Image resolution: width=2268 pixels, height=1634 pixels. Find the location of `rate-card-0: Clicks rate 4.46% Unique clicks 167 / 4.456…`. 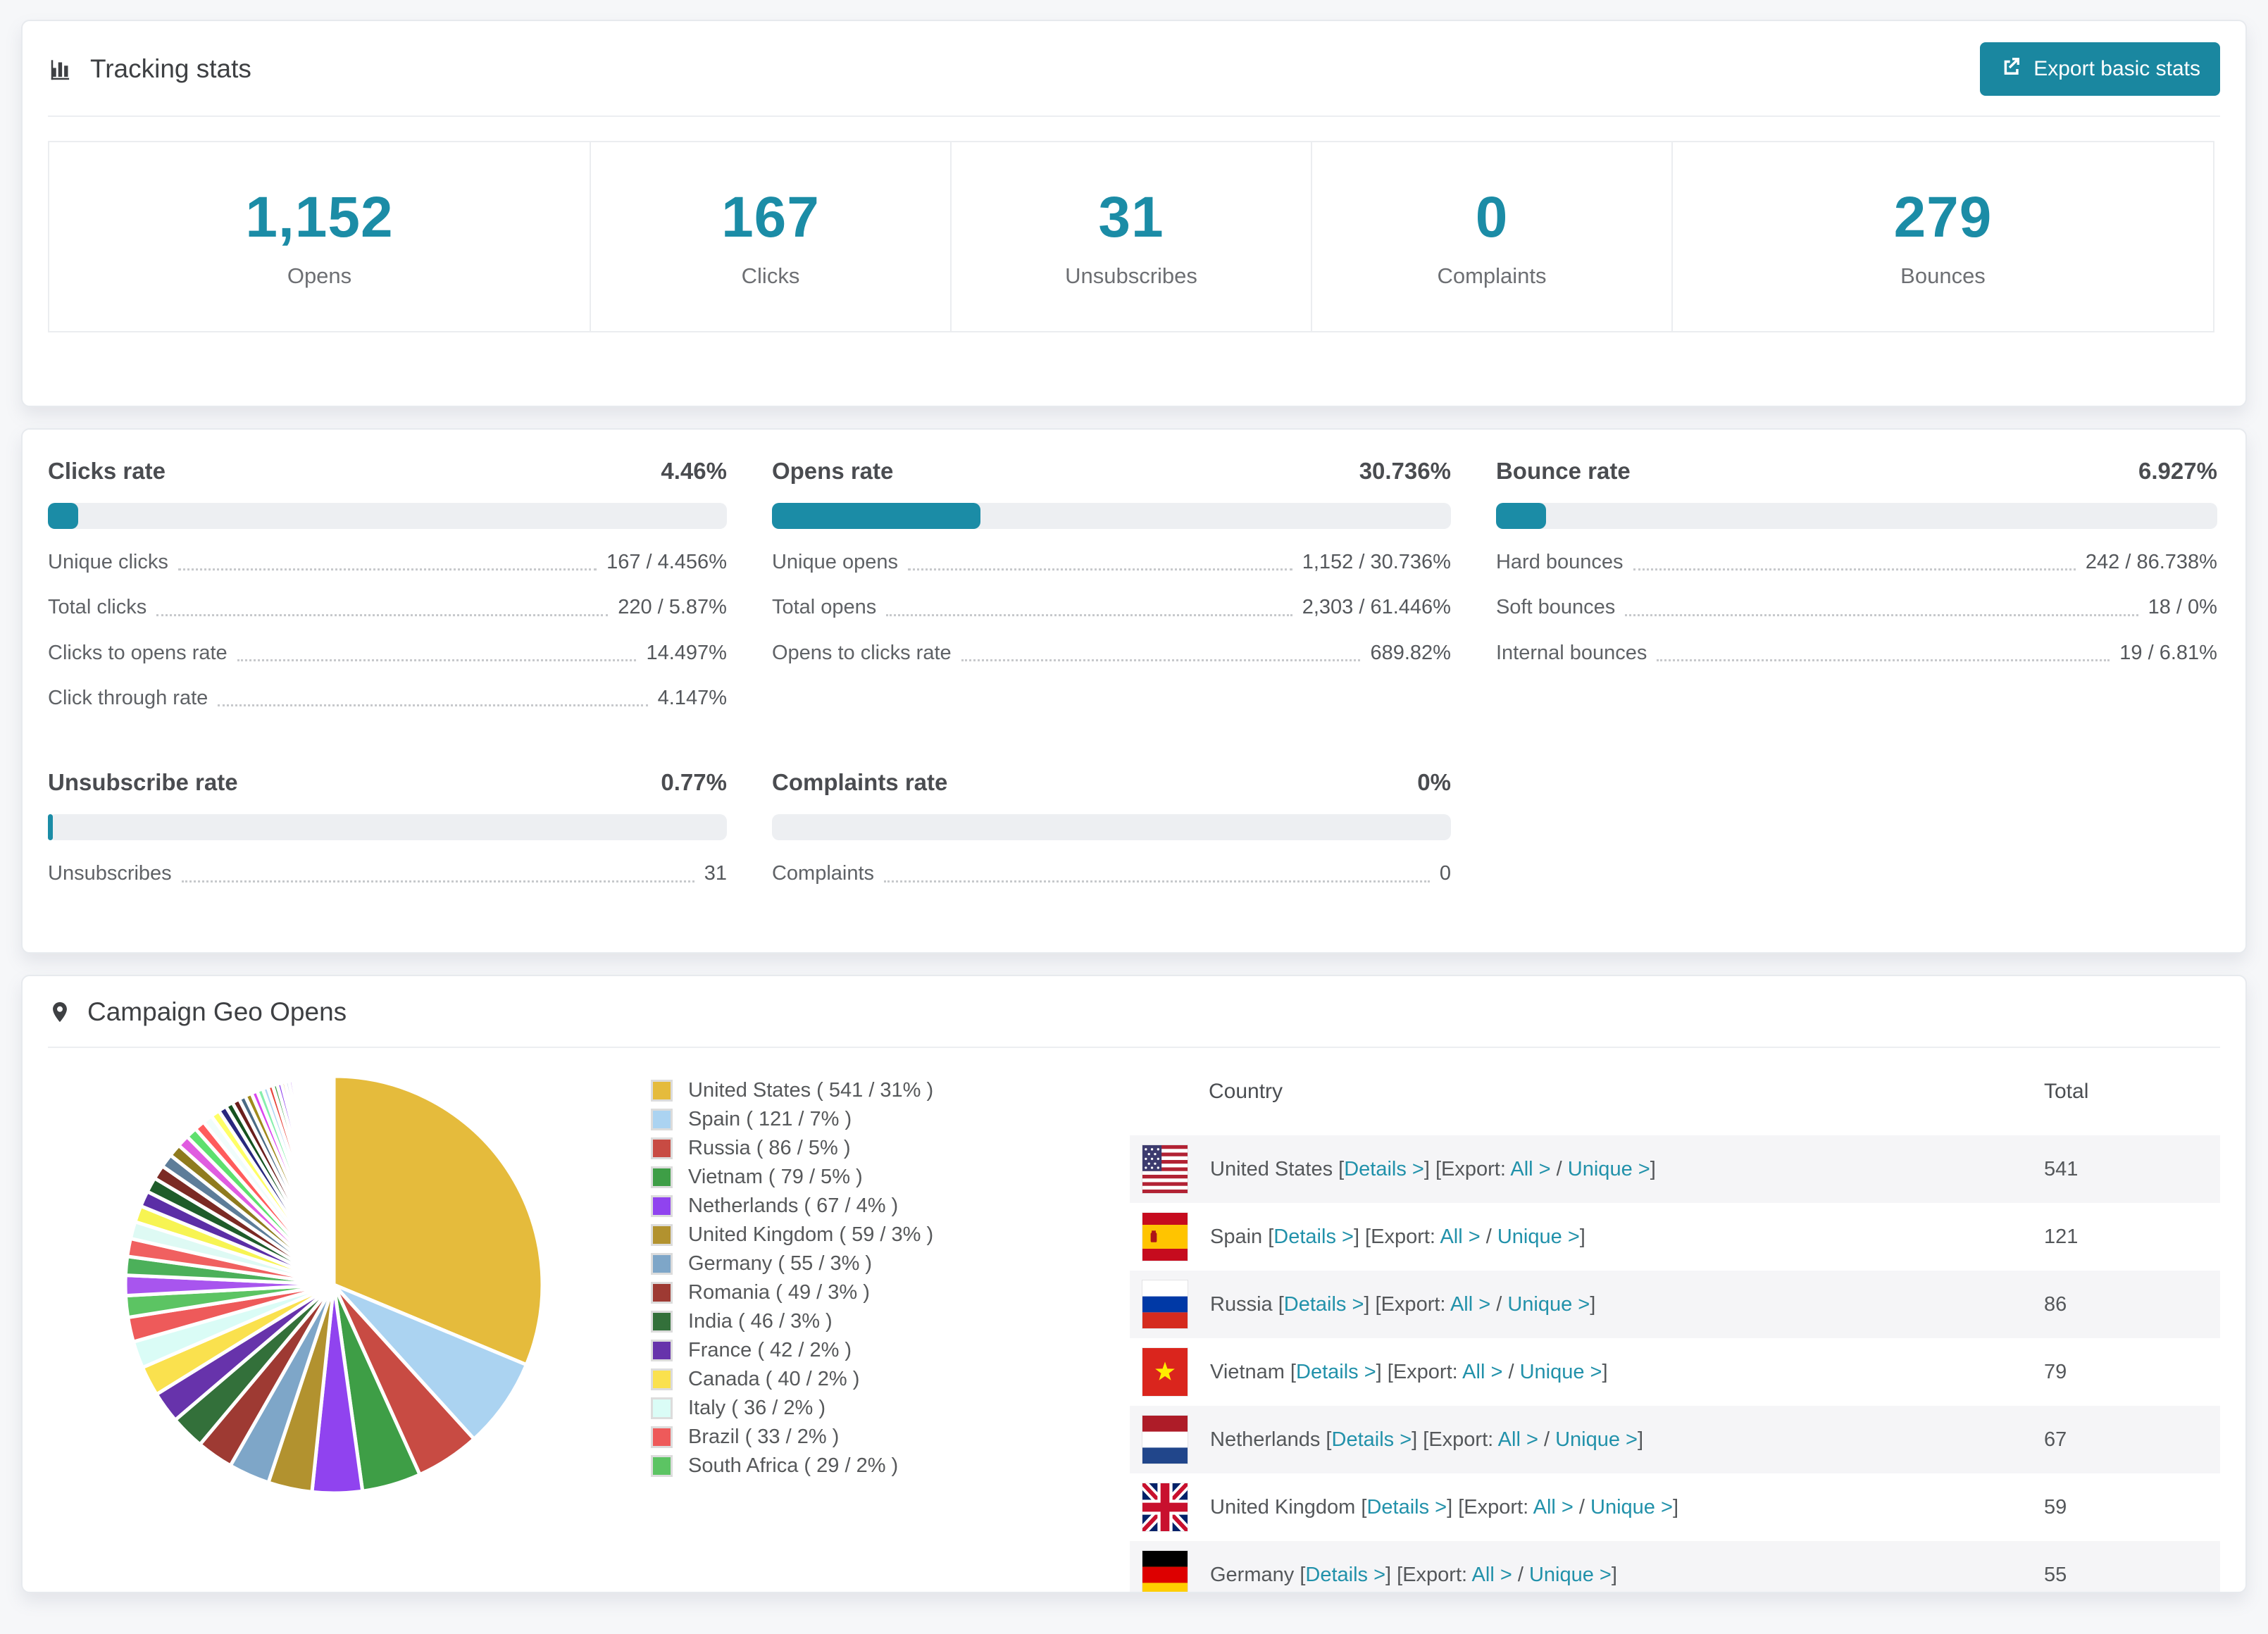

rate-card-0: Clicks rate 4.46% Unique clicks 167 / 4.456… is located at coordinates (410, 584).